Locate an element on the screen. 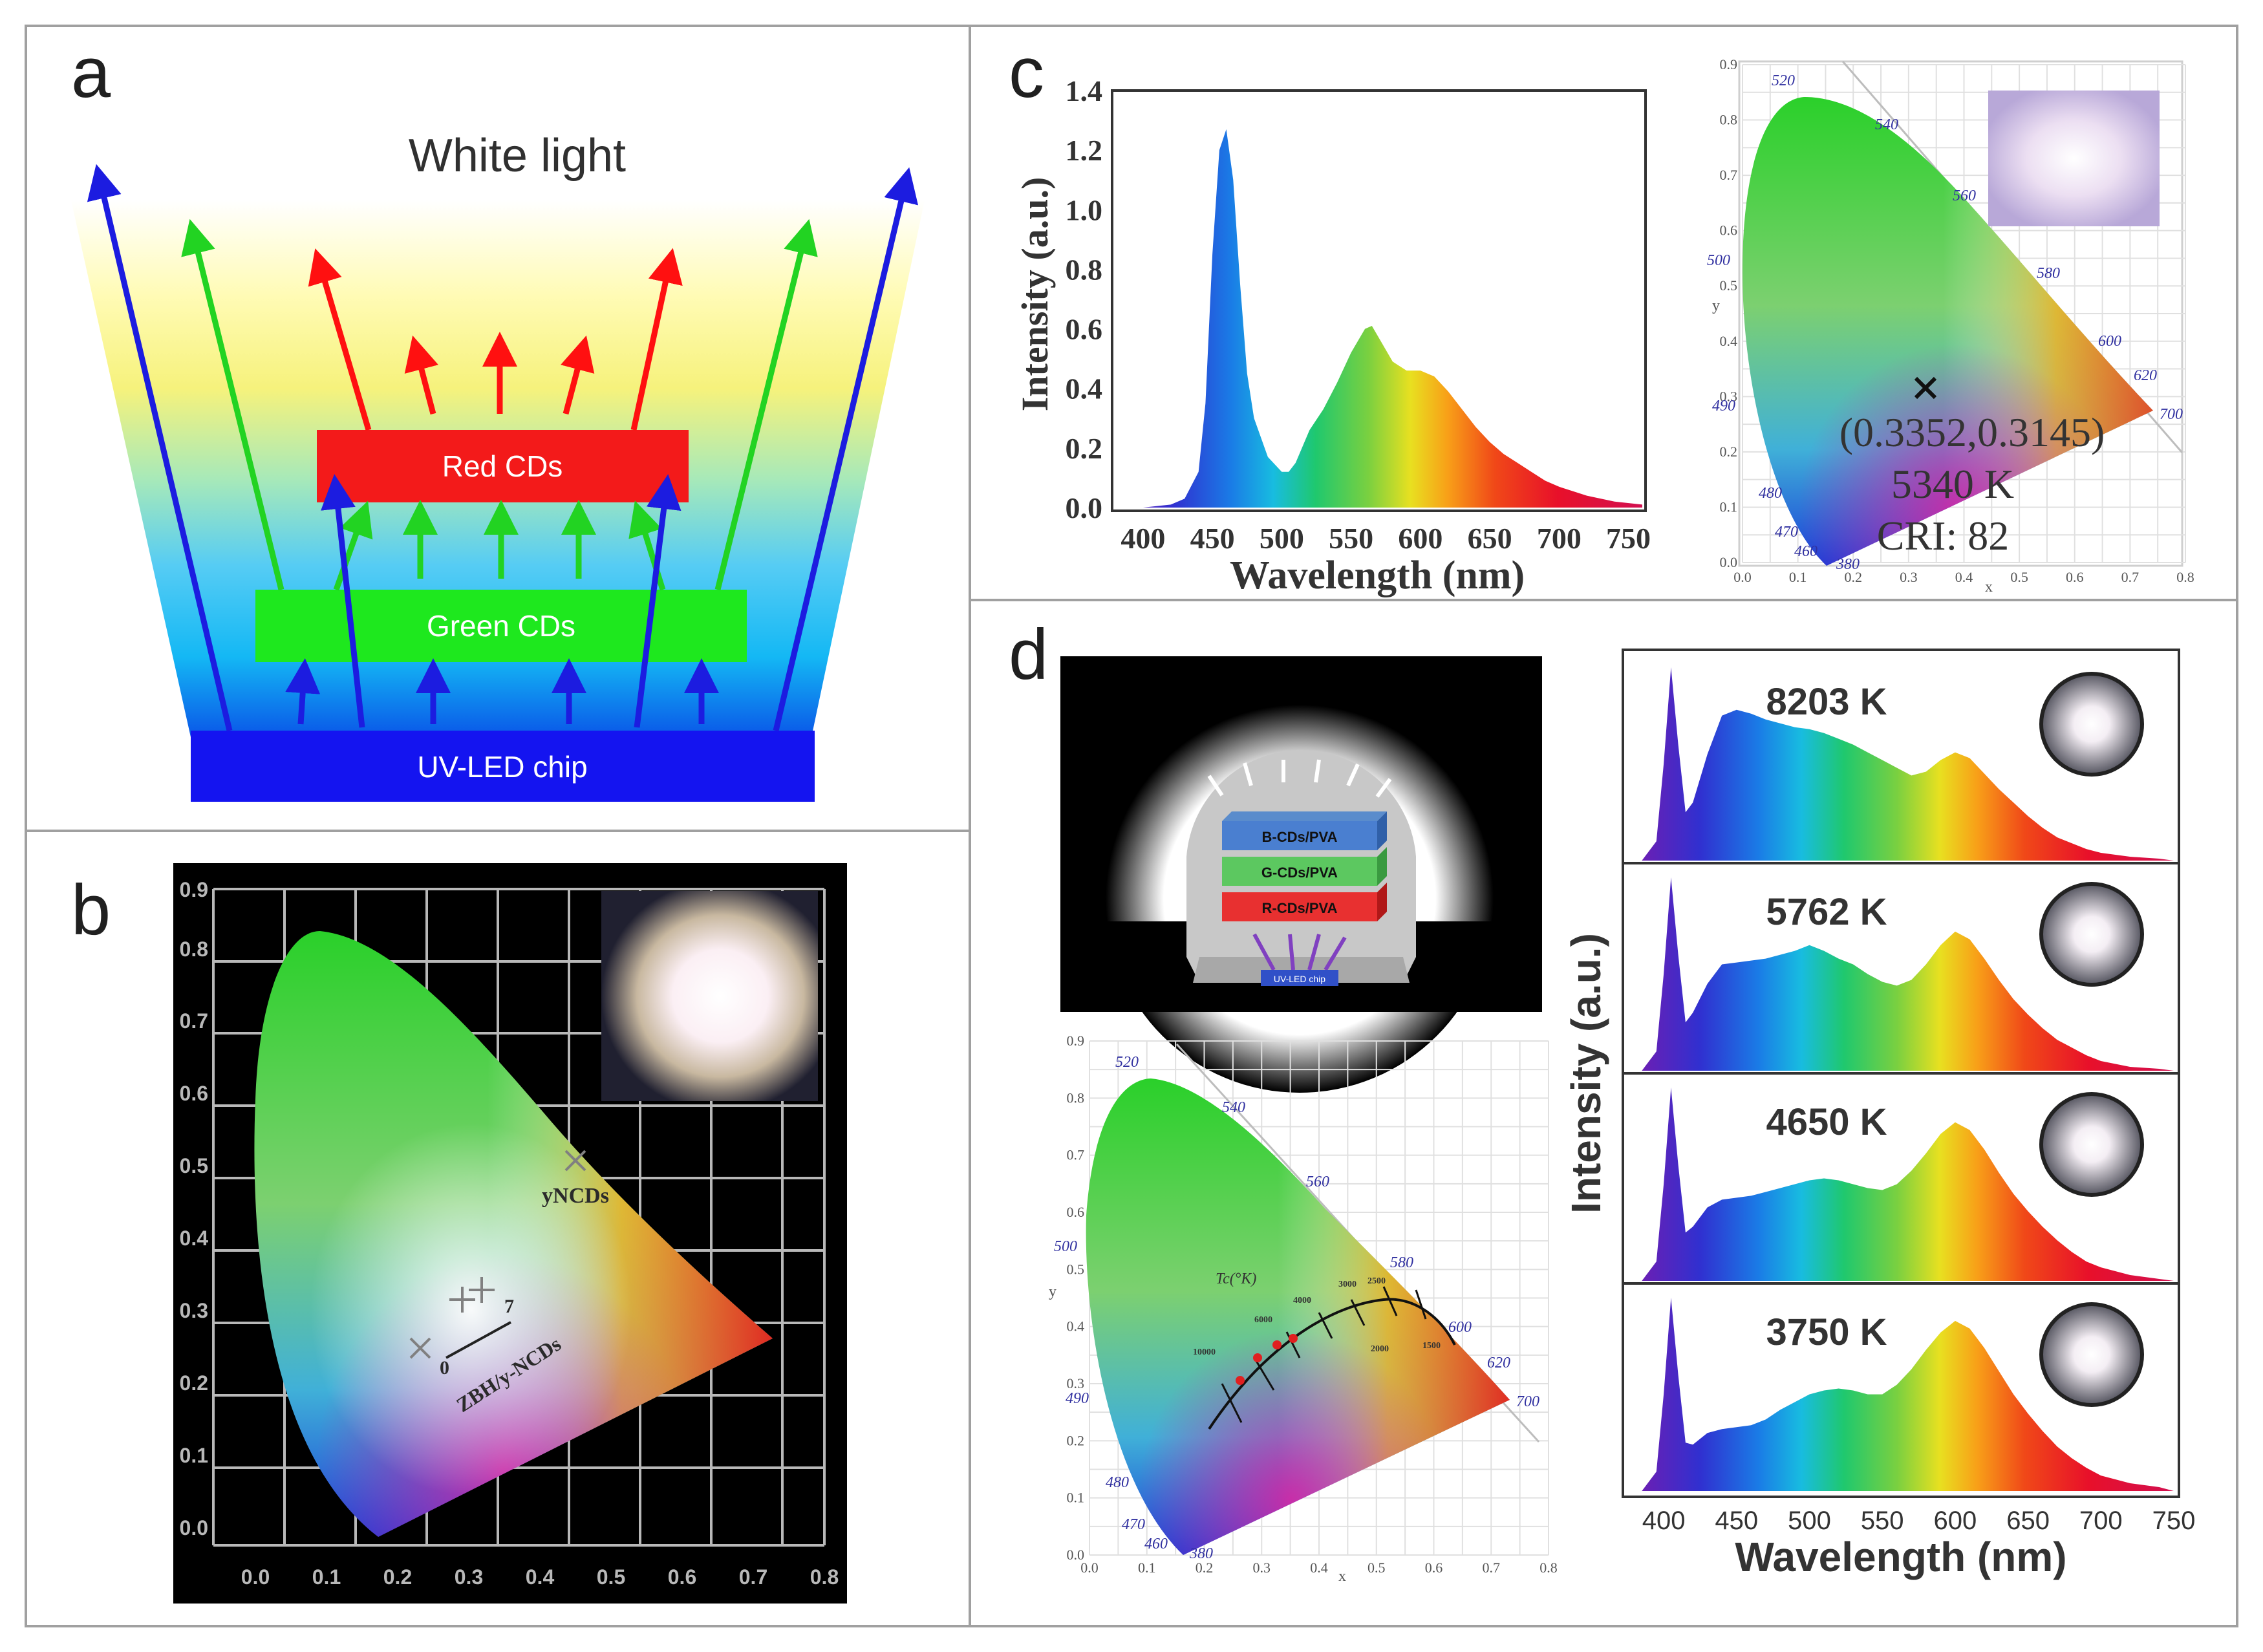 The image size is (2263, 1652). xtick: 600 is located at coordinates (1420, 538).